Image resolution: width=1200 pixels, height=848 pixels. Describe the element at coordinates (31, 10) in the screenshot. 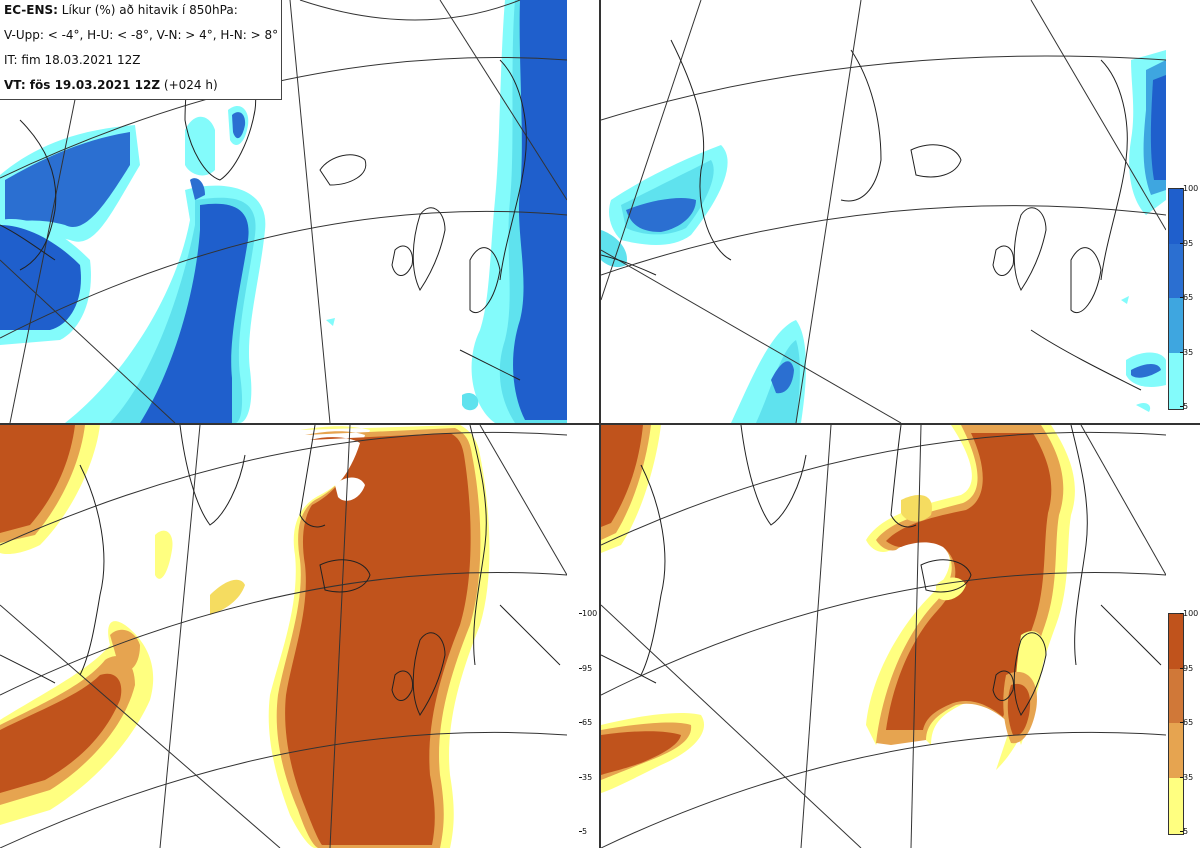

I see `model-name: EC-ENS:` at that location.